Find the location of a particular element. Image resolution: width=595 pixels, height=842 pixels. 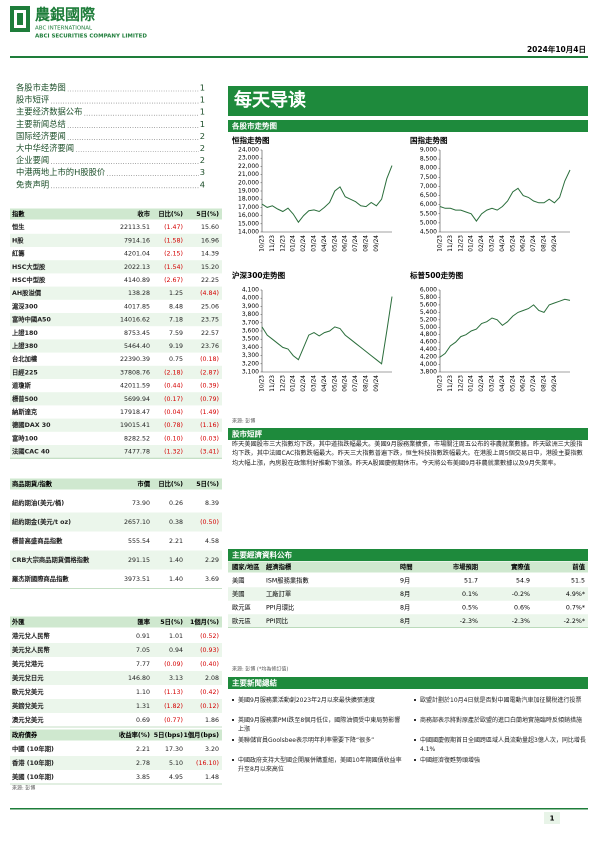

table-cell: 1.40 is located at coordinates (176, 579).